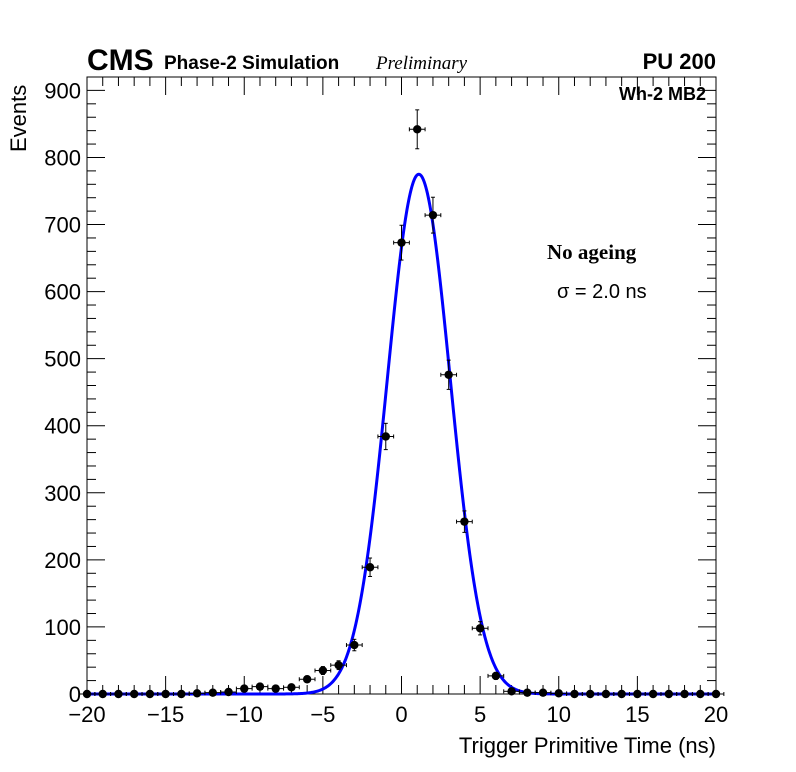 The width and height of the screenshot is (796, 772). What do you see at coordinates (18, 118) in the screenshot?
I see `y-axis-title: Events` at bounding box center [18, 118].